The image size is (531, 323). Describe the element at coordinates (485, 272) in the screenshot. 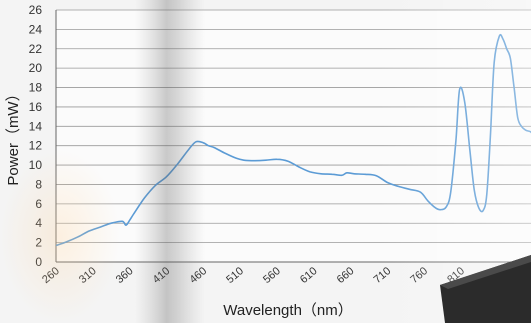

I see `device-edge` at that location.